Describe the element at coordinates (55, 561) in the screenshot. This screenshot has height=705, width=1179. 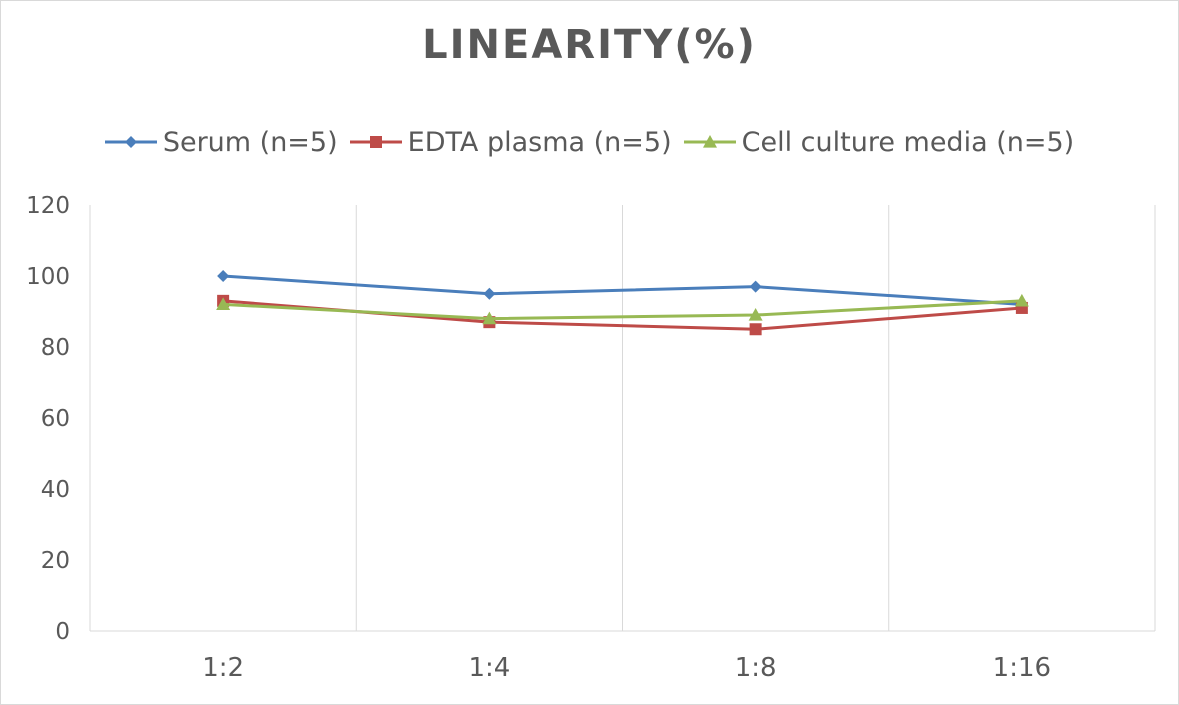
I see `y-tick-label: 20` at that location.